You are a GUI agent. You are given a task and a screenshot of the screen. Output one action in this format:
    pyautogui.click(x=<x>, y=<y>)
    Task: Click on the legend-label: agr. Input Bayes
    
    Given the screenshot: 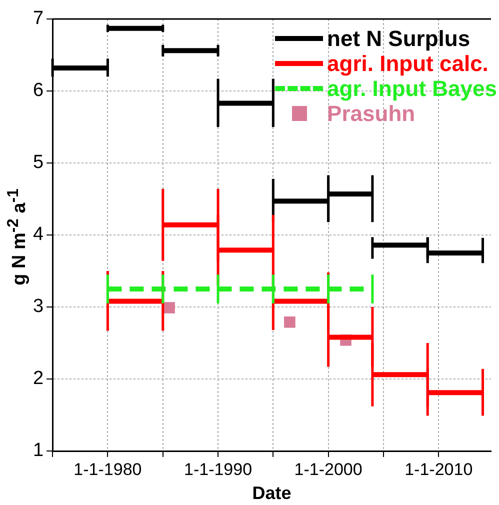 What is the action you would take?
    pyautogui.click(x=412, y=88)
    